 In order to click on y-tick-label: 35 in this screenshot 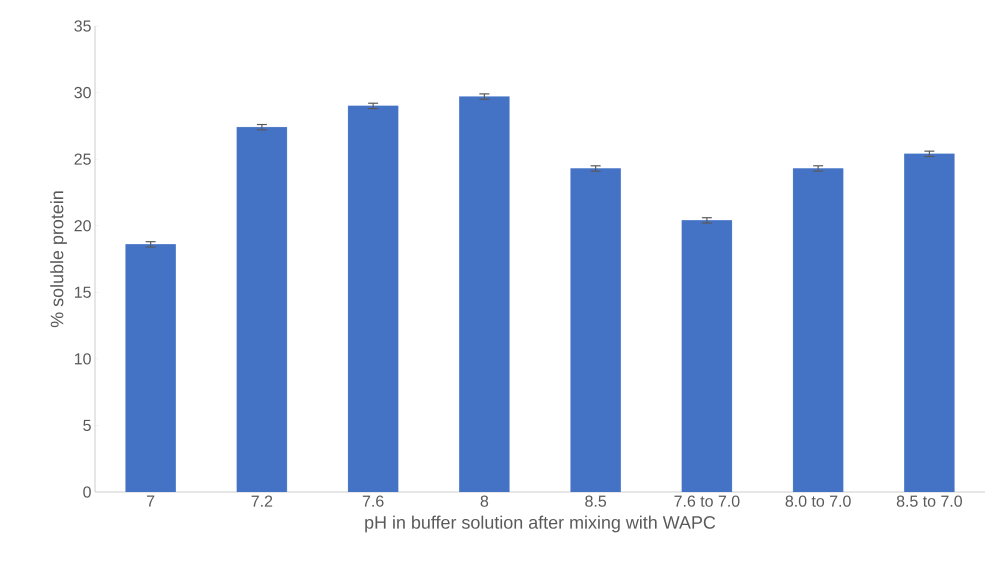, I will do `click(82, 26)`.